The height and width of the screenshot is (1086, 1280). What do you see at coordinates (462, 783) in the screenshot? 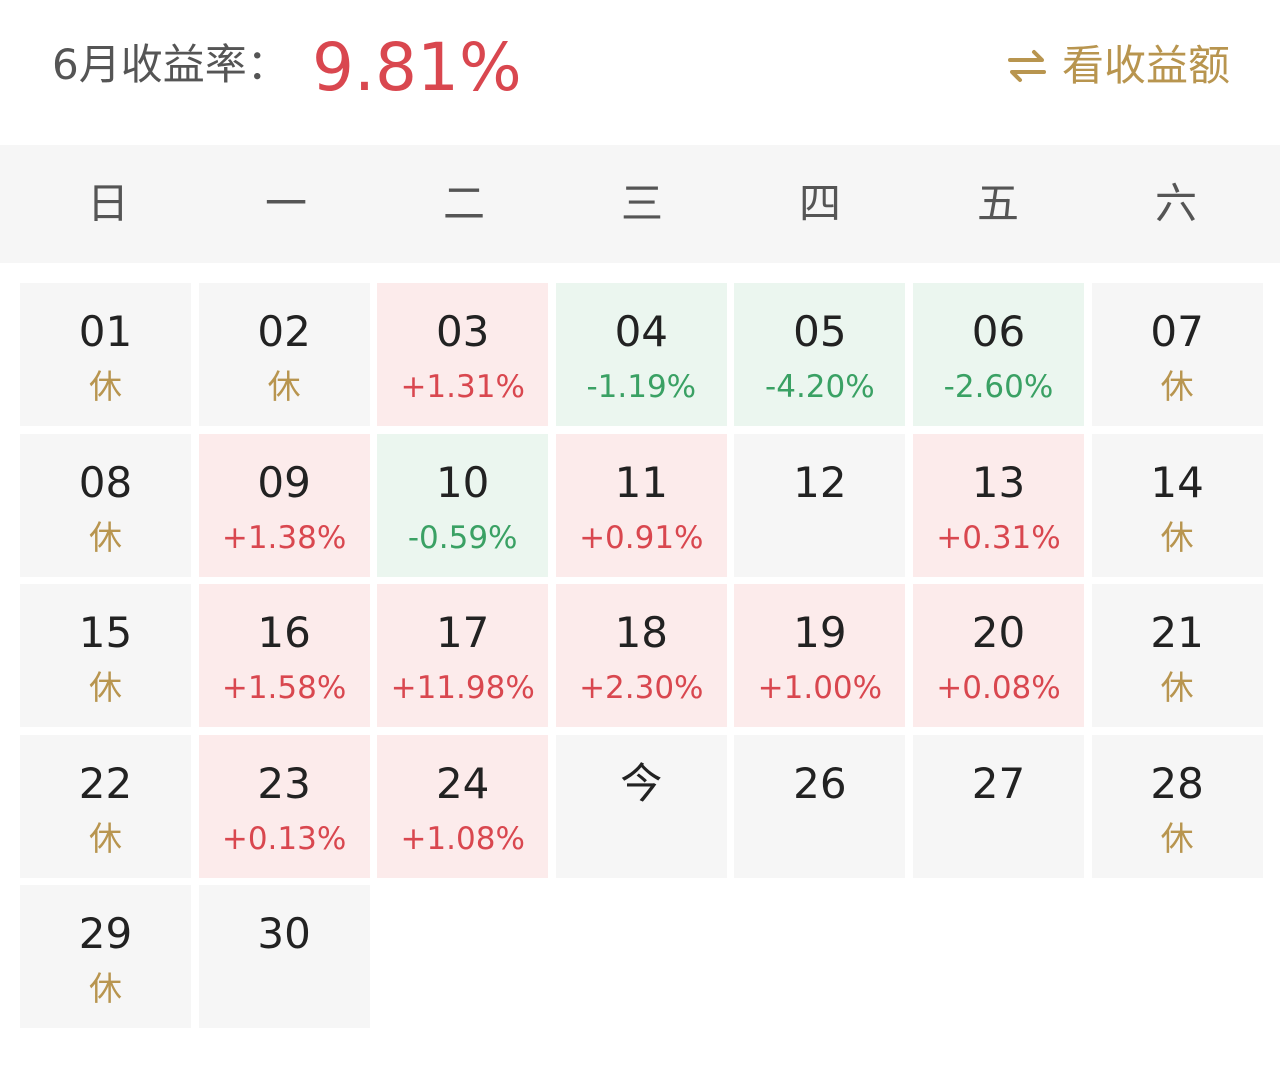
I see `day-number: 24` at bounding box center [462, 783].